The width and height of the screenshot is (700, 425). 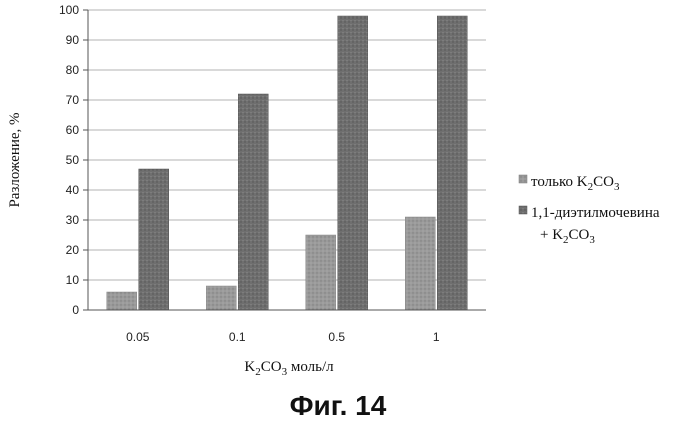 I want to click on y-tick-label: 100, so click(x=69, y=10).